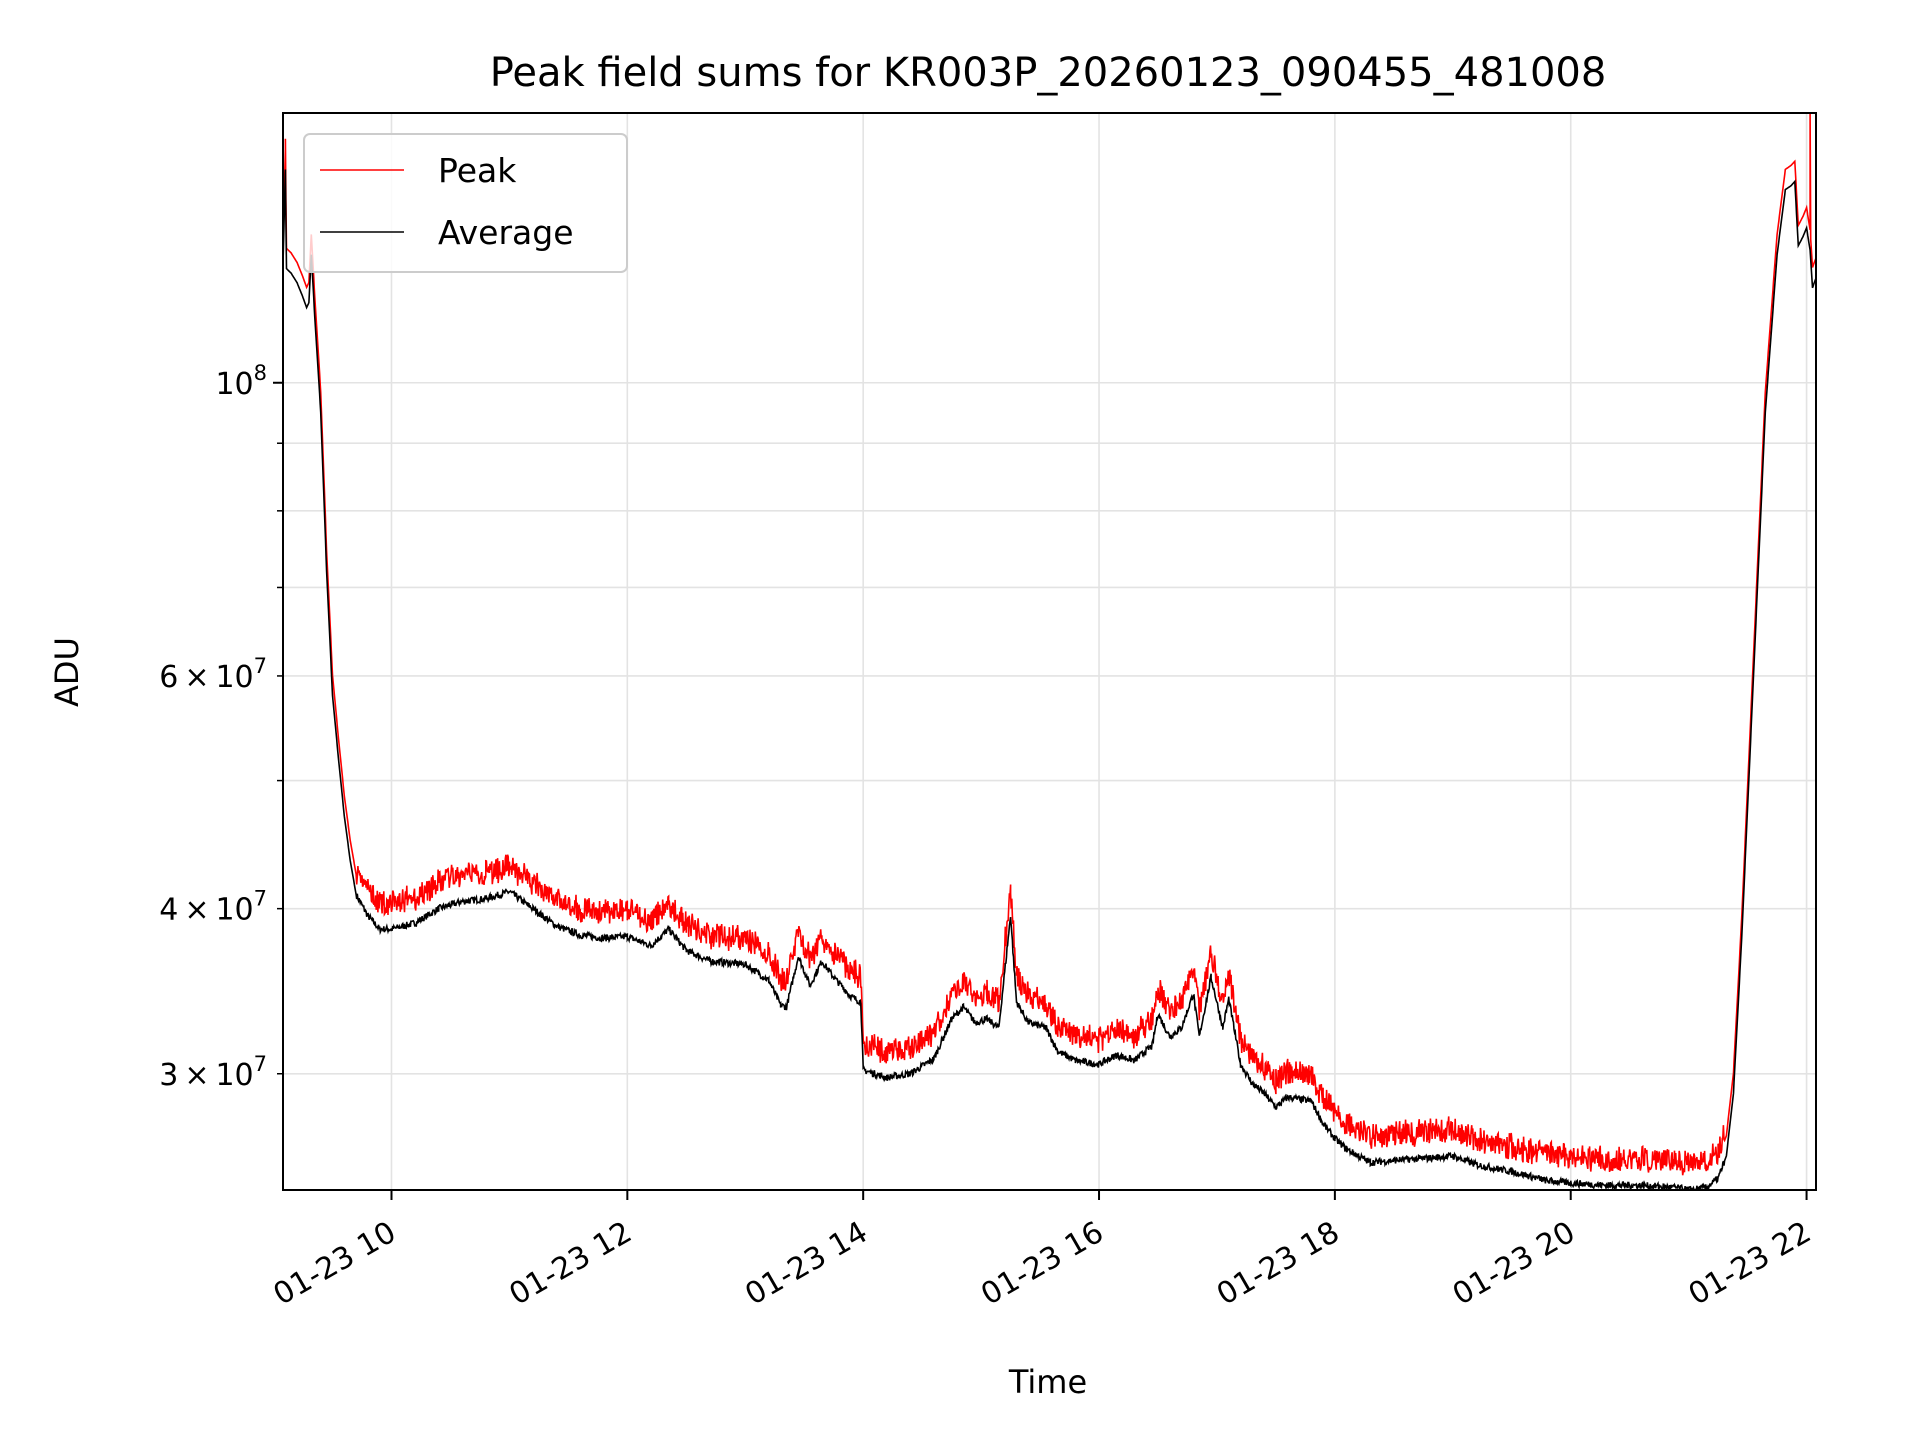 The image size is (1920, 1445). Describe the element at coordinates (213, 907) in the screenshot. I see `y-tick-label: 4 × 10⁷` at that location.